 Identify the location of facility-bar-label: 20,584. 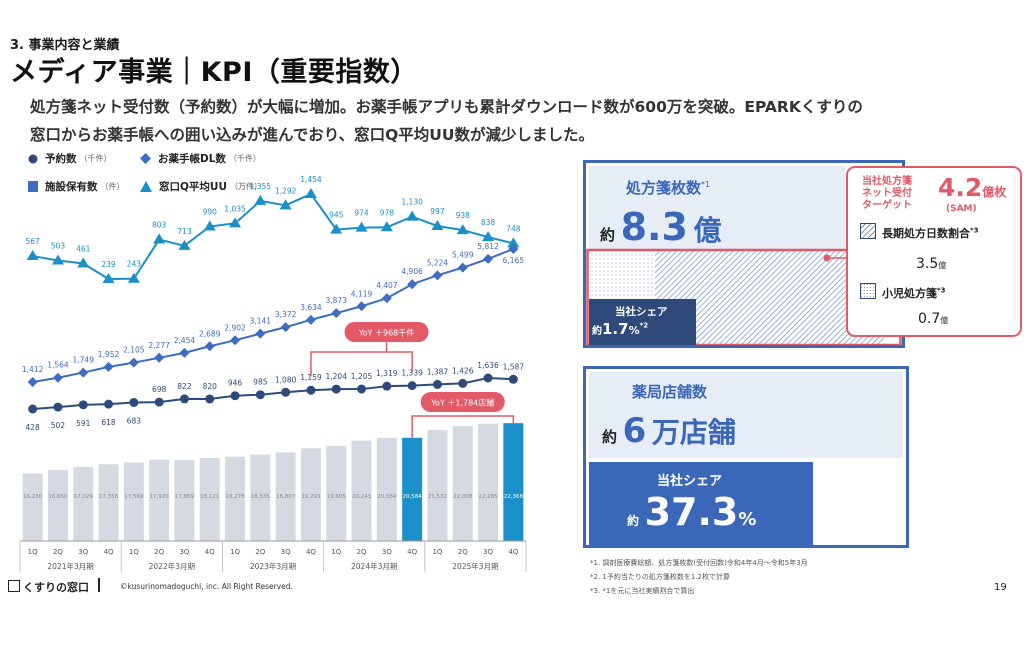
(413, 497).